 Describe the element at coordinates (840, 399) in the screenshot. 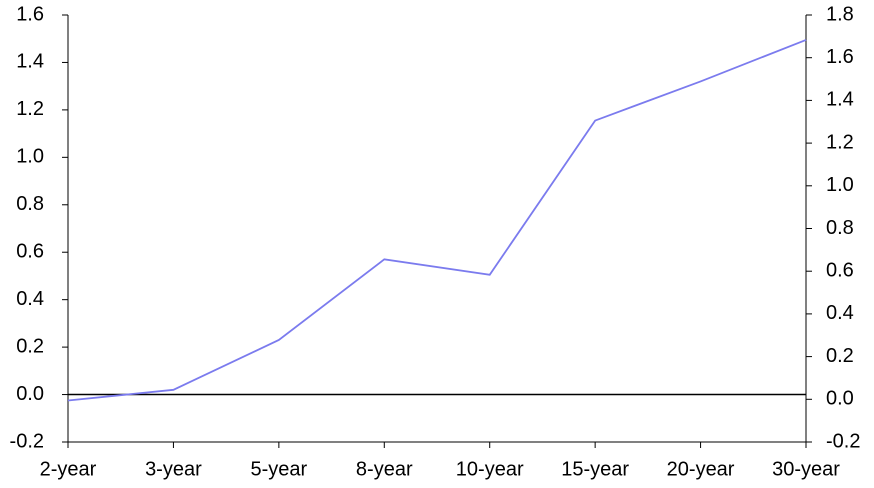

I see `y2-tick-label: 0.0` at that location.